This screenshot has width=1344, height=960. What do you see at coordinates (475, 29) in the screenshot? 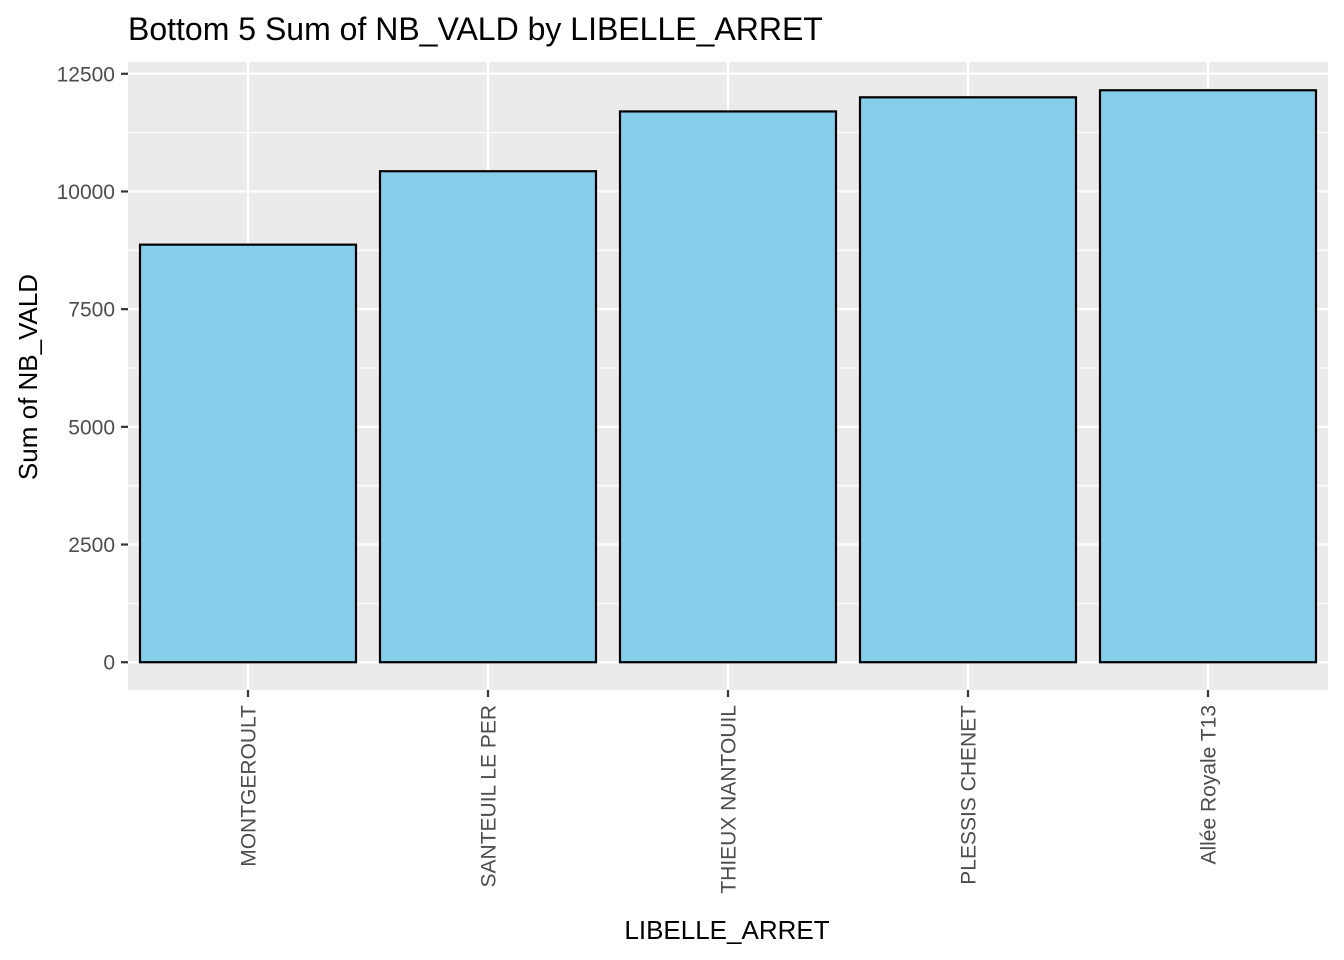
I see `chart-title: Bottom 5 Sum of NB_VALD by LIBELLE_ARRET` at bounding box center [475, 29].